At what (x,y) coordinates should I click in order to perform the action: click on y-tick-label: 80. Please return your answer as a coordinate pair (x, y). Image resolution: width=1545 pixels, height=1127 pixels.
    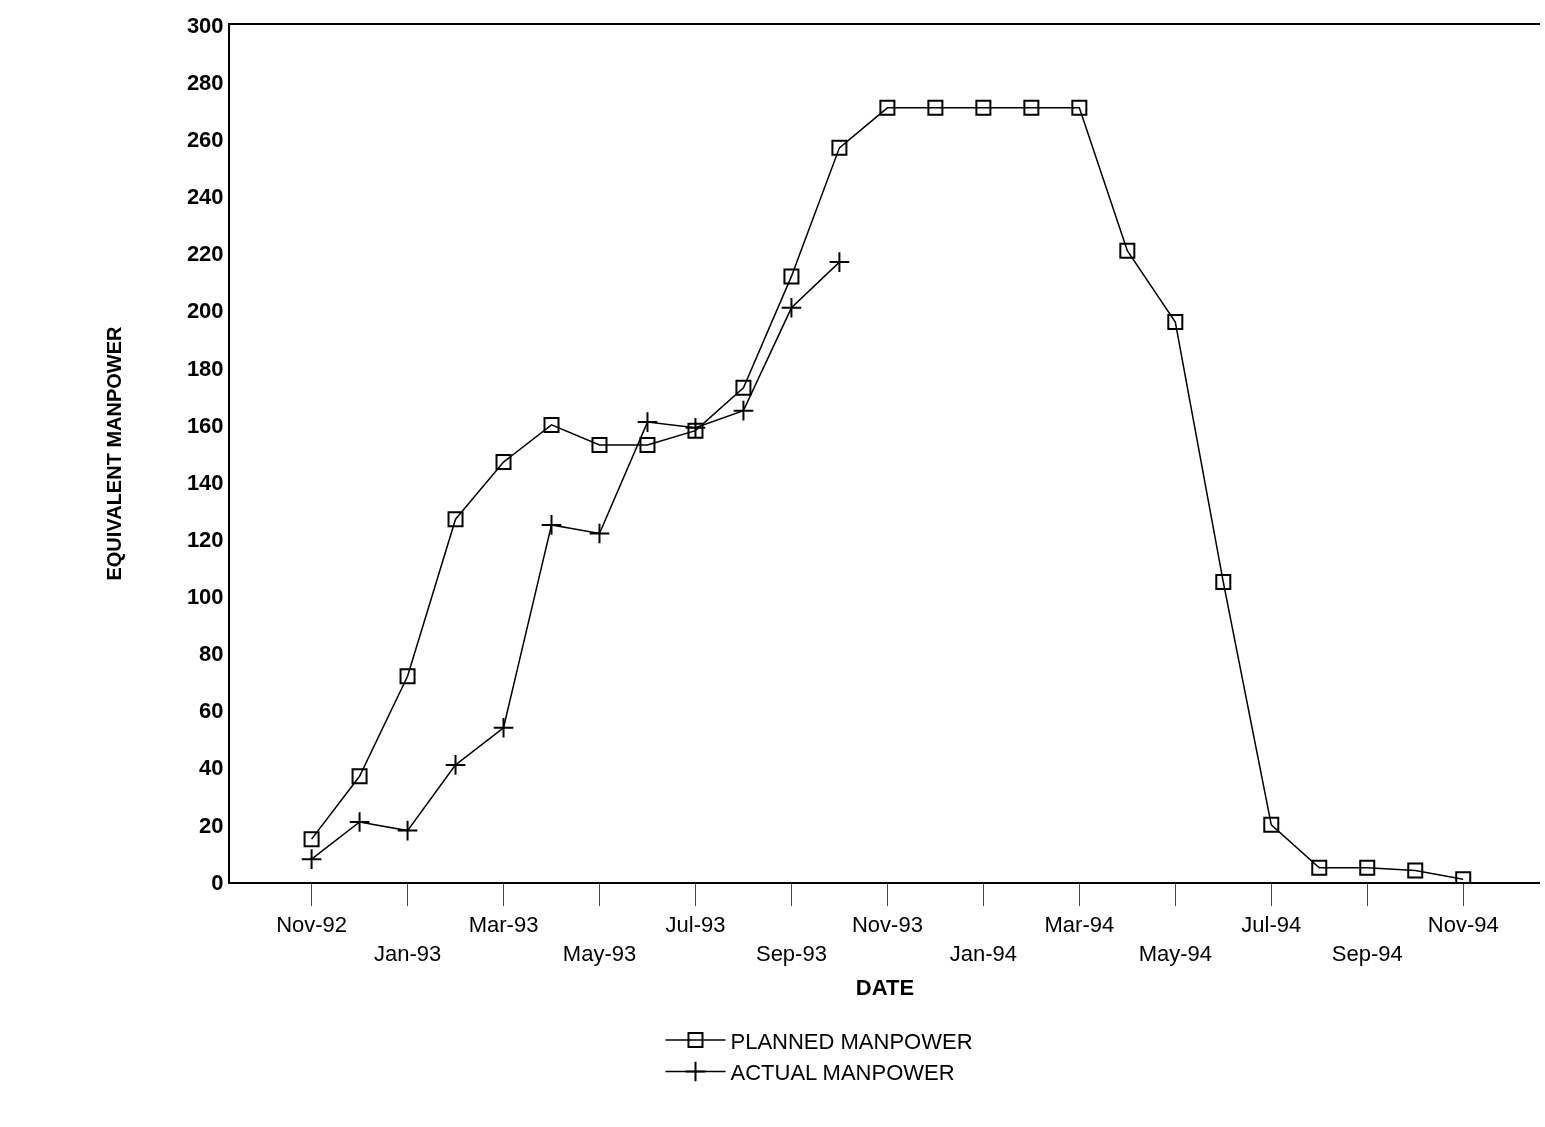
    Looking at the image, I should click on (211, 654).